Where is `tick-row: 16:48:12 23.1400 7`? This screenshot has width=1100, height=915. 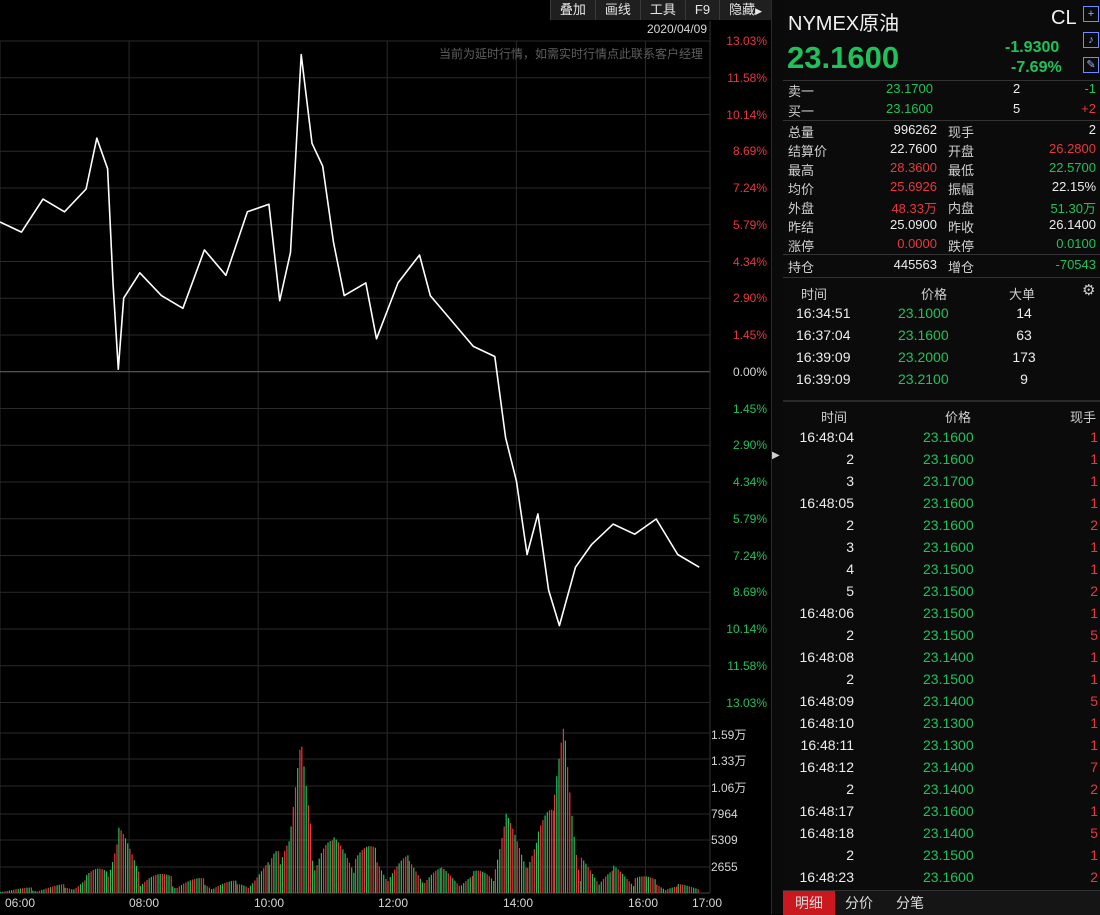
tick-row: 16:48:12 23.1400 7 is located at coordinates (941, 767).